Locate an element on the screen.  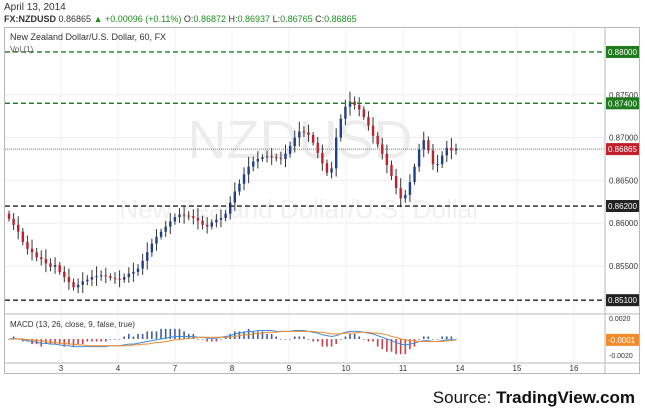
macd-line is located at coordinates (232, 339).